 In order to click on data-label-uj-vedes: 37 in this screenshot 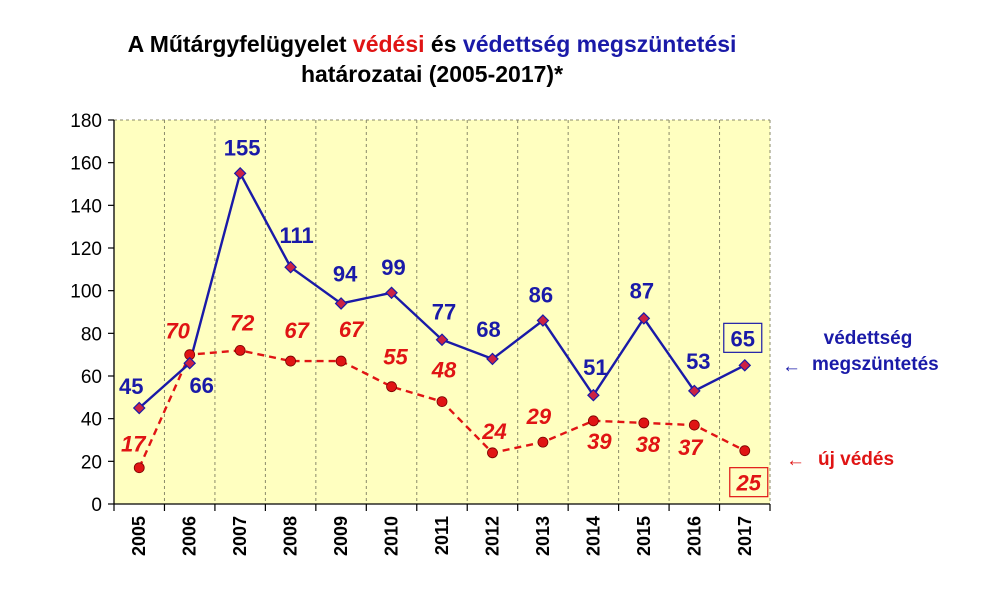, I will do `click(691, 447)`.